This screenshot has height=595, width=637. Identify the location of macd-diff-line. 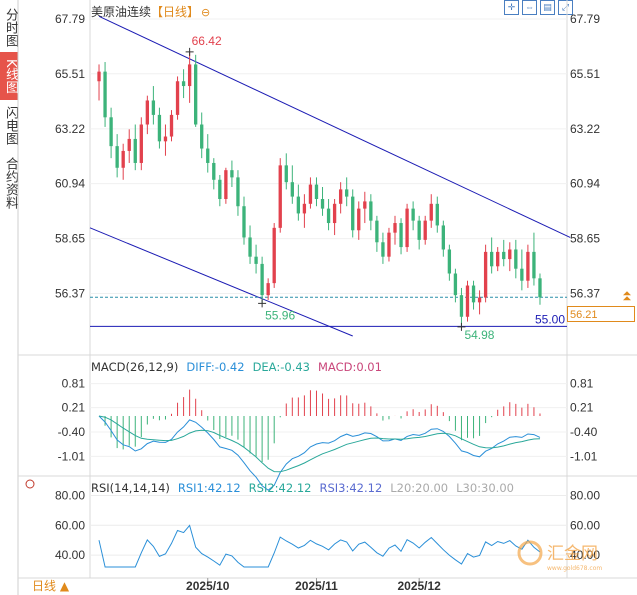
(319, 453).